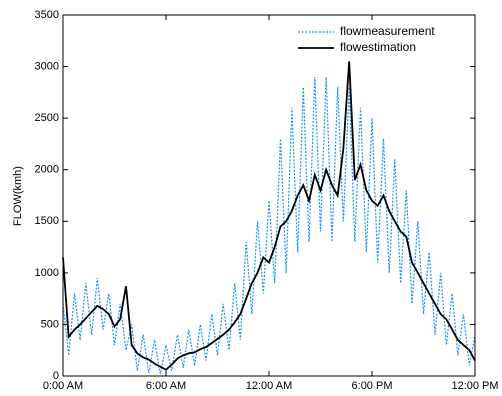 The width and height of the screenshot is (502, 396). Describe the element at coordinates (47, 221) in the screenshot. I see `y-tick-label: 1500` at that location.